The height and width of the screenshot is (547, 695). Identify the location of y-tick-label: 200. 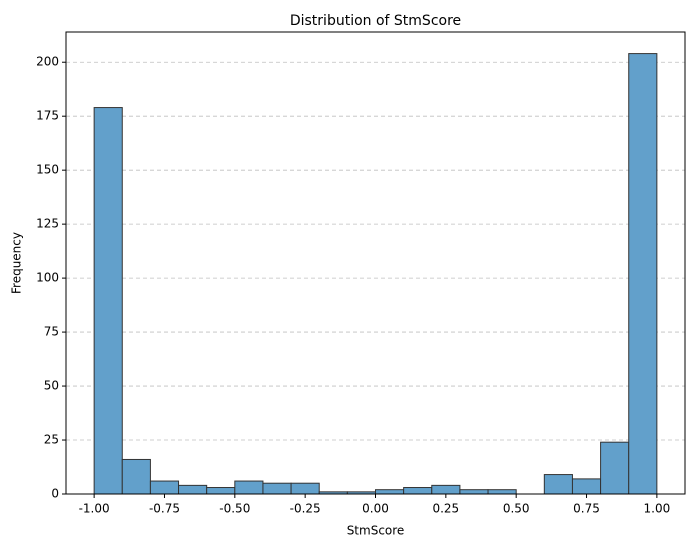
(47, 62).